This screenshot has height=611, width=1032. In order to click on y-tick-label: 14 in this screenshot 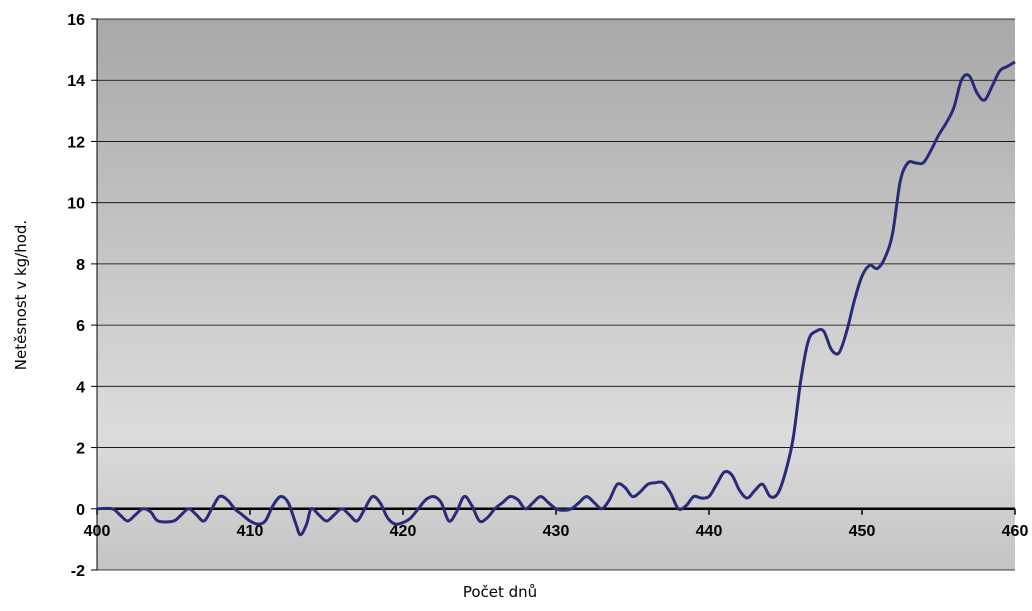, I will do `click(76, 81)`.